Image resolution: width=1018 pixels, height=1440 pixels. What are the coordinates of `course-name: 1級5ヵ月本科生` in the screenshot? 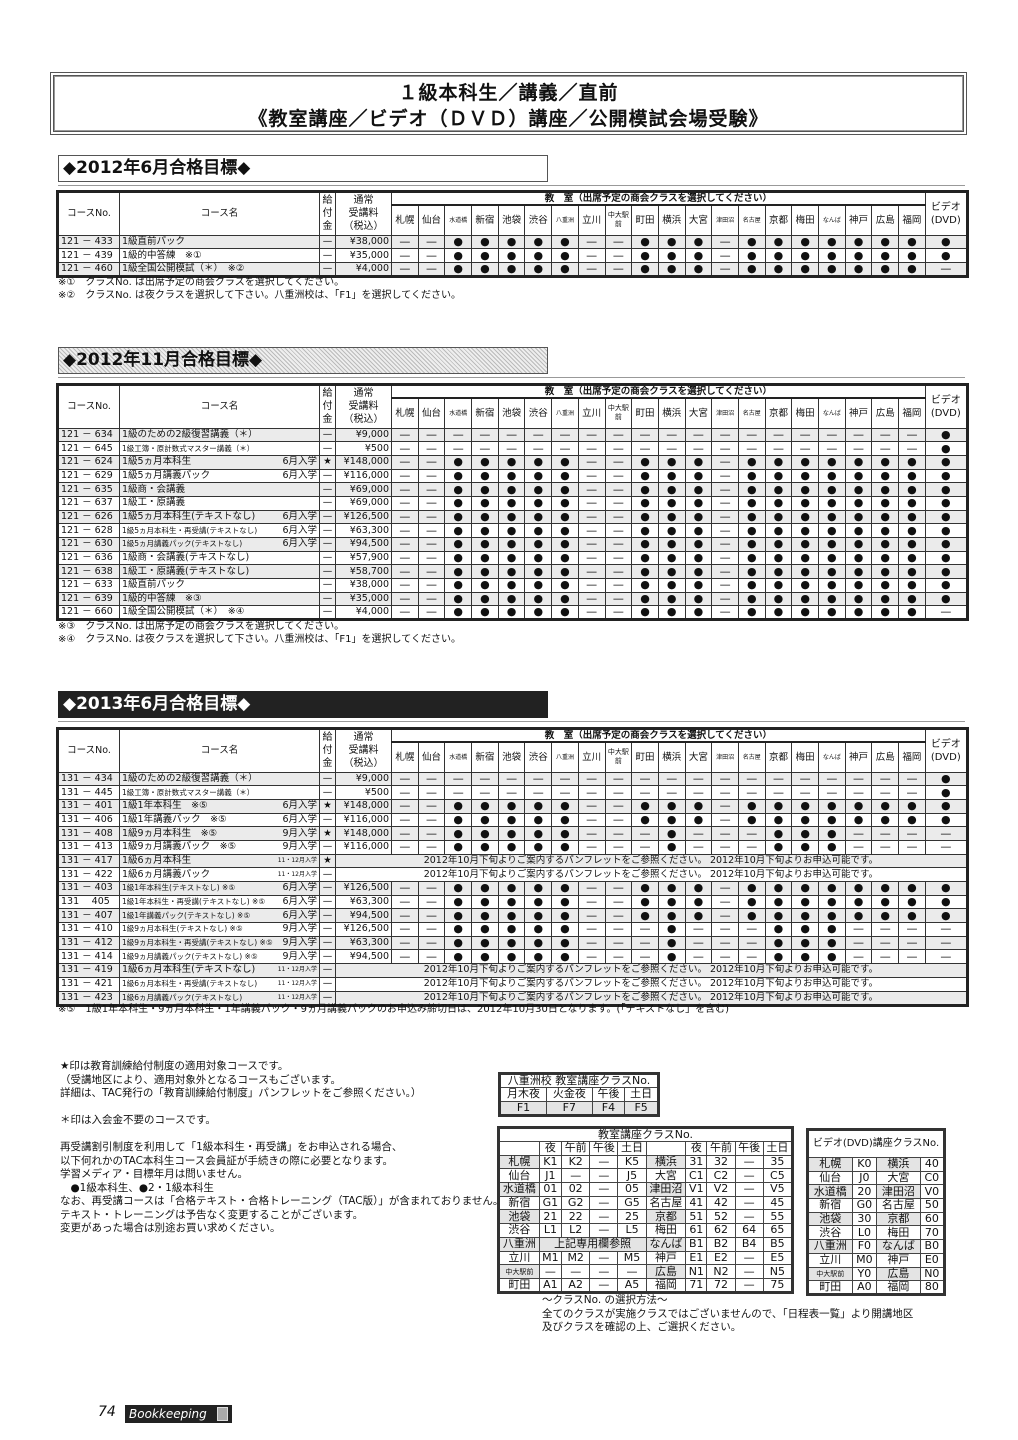 It's located at (157, 462).